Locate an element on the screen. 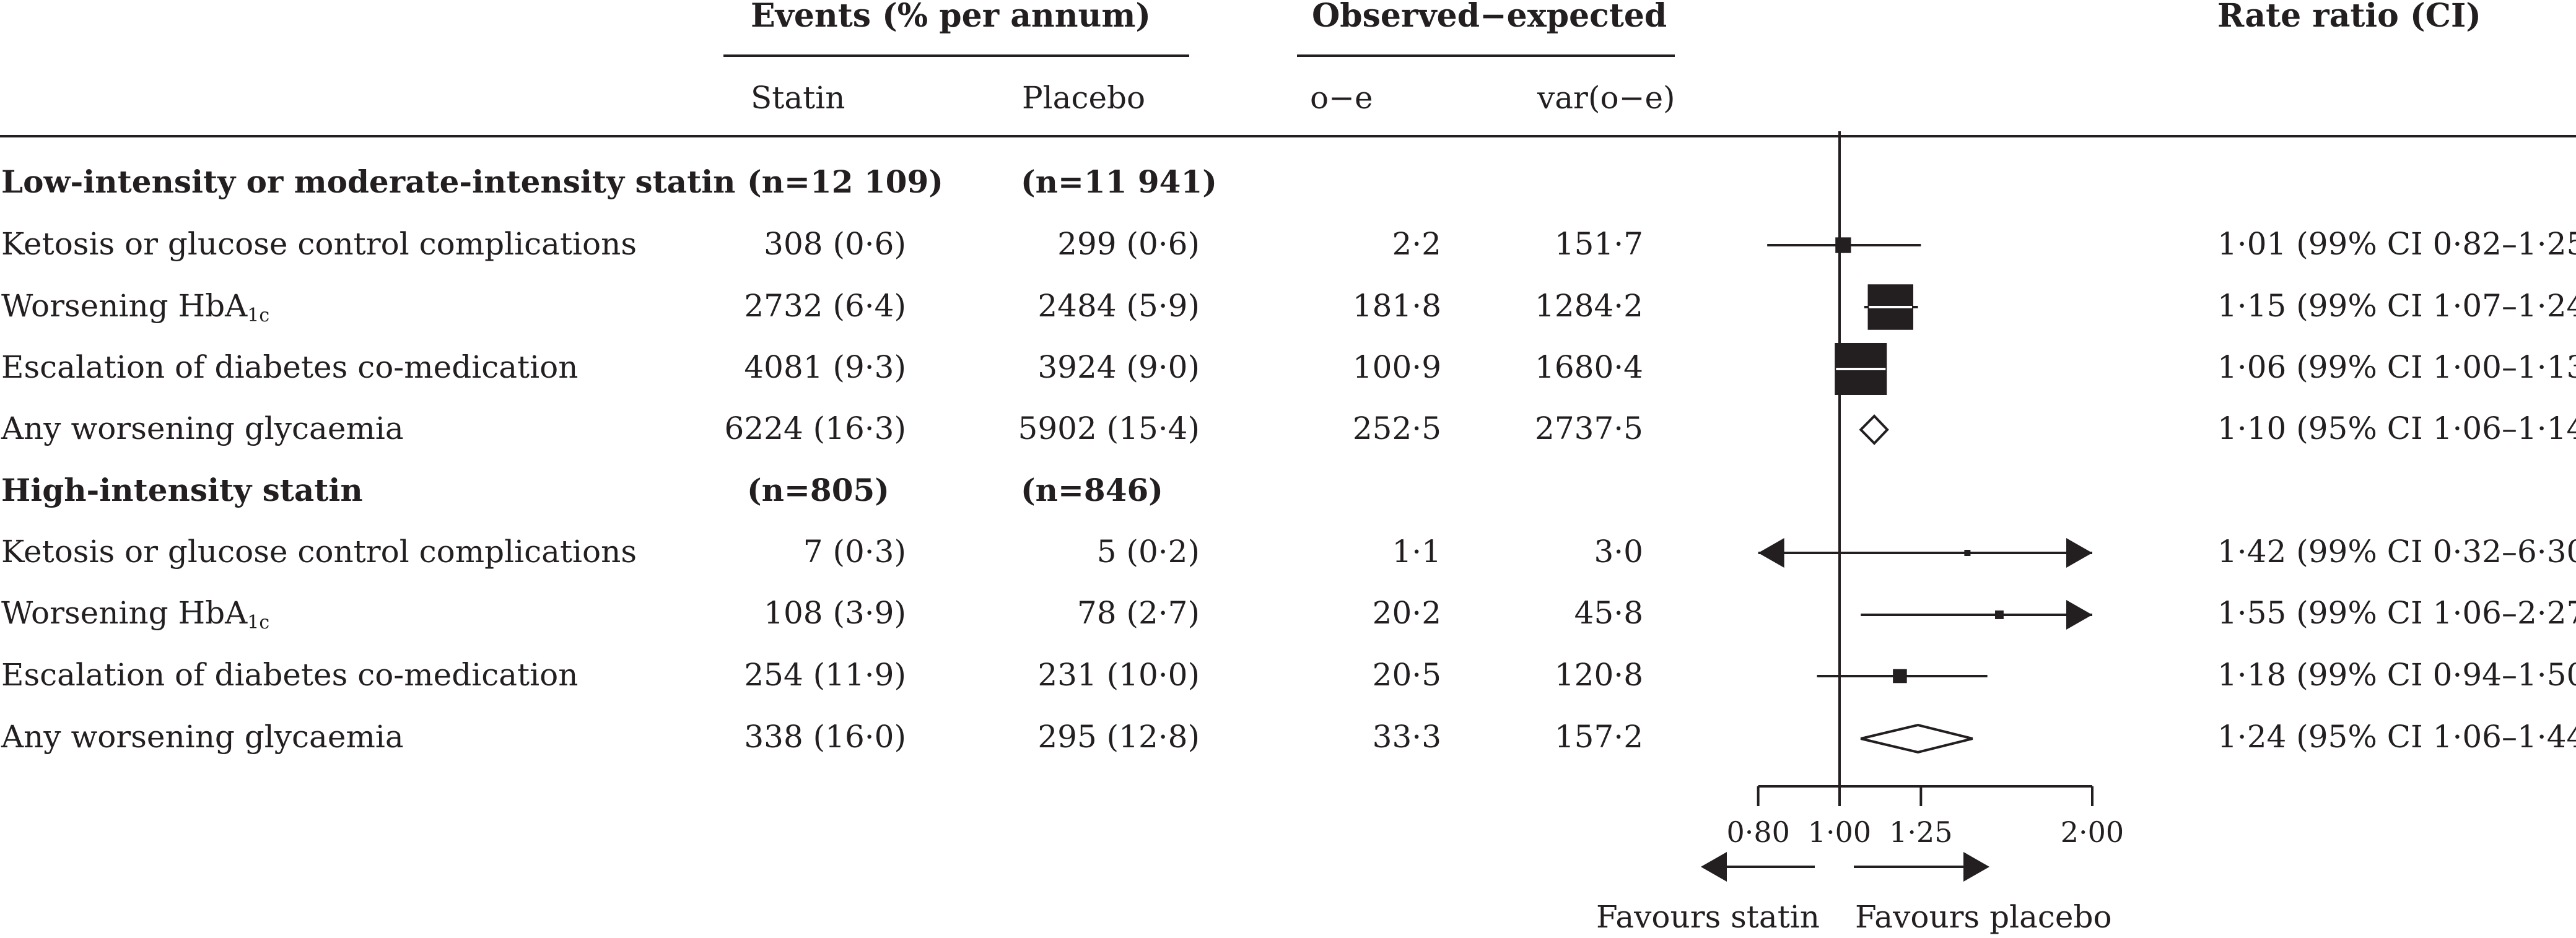 Image resolution: width=2576 pixels, height=938 pixels. rate-ratio-ci: 1·10 (95% CI 1·06–1·14) is located at coordinates (2396, 428).